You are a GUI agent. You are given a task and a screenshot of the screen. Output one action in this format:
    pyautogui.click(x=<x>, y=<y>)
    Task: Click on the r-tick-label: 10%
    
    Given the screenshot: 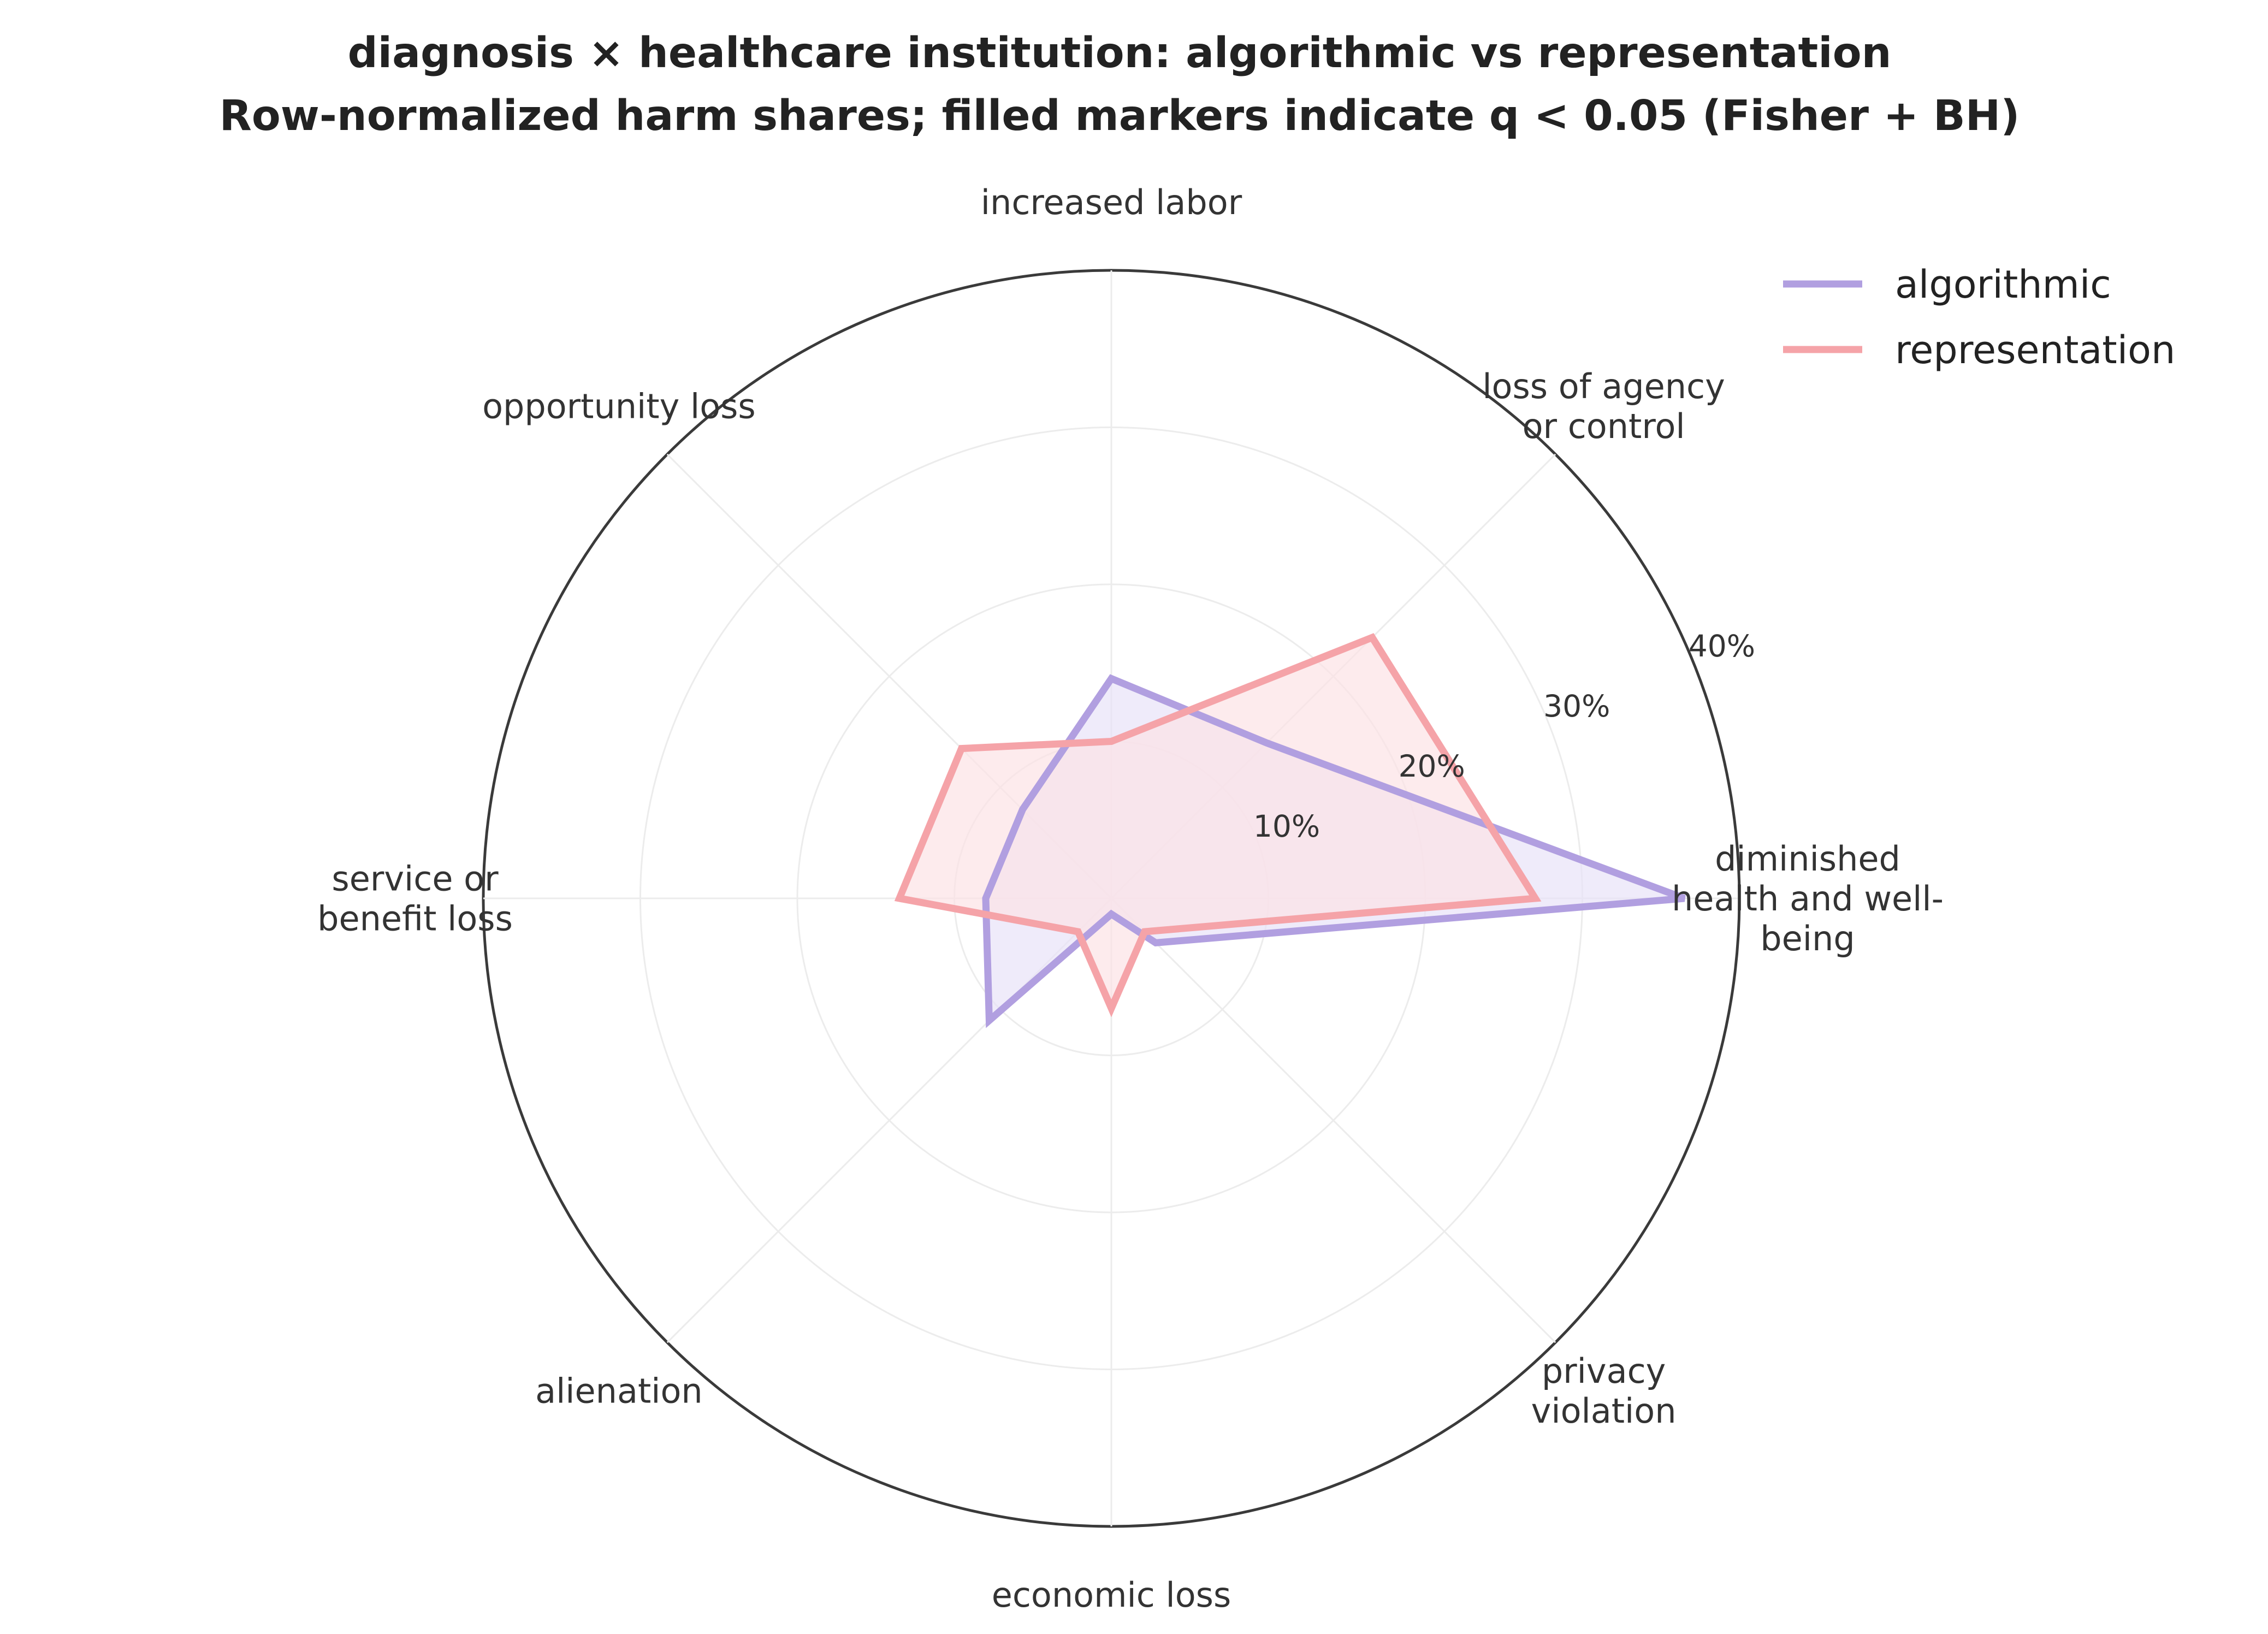 What is the action you would take?
    pyautogui.click(x=1287, y=827)
    